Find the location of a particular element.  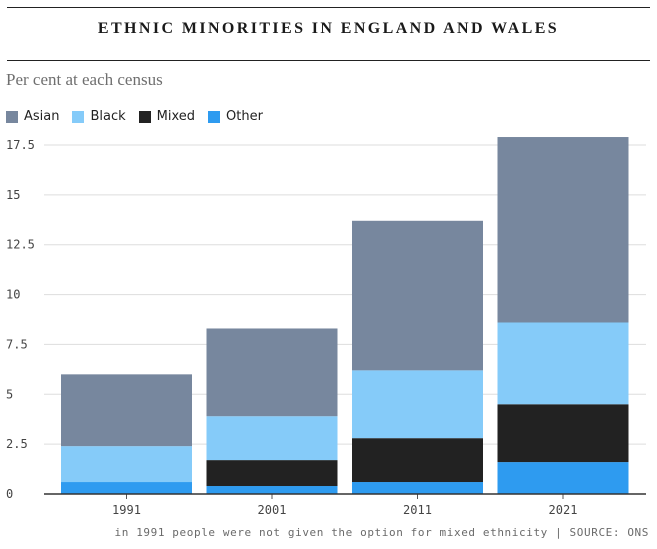

bar-other-2011 is located at coordinates (417, 488).